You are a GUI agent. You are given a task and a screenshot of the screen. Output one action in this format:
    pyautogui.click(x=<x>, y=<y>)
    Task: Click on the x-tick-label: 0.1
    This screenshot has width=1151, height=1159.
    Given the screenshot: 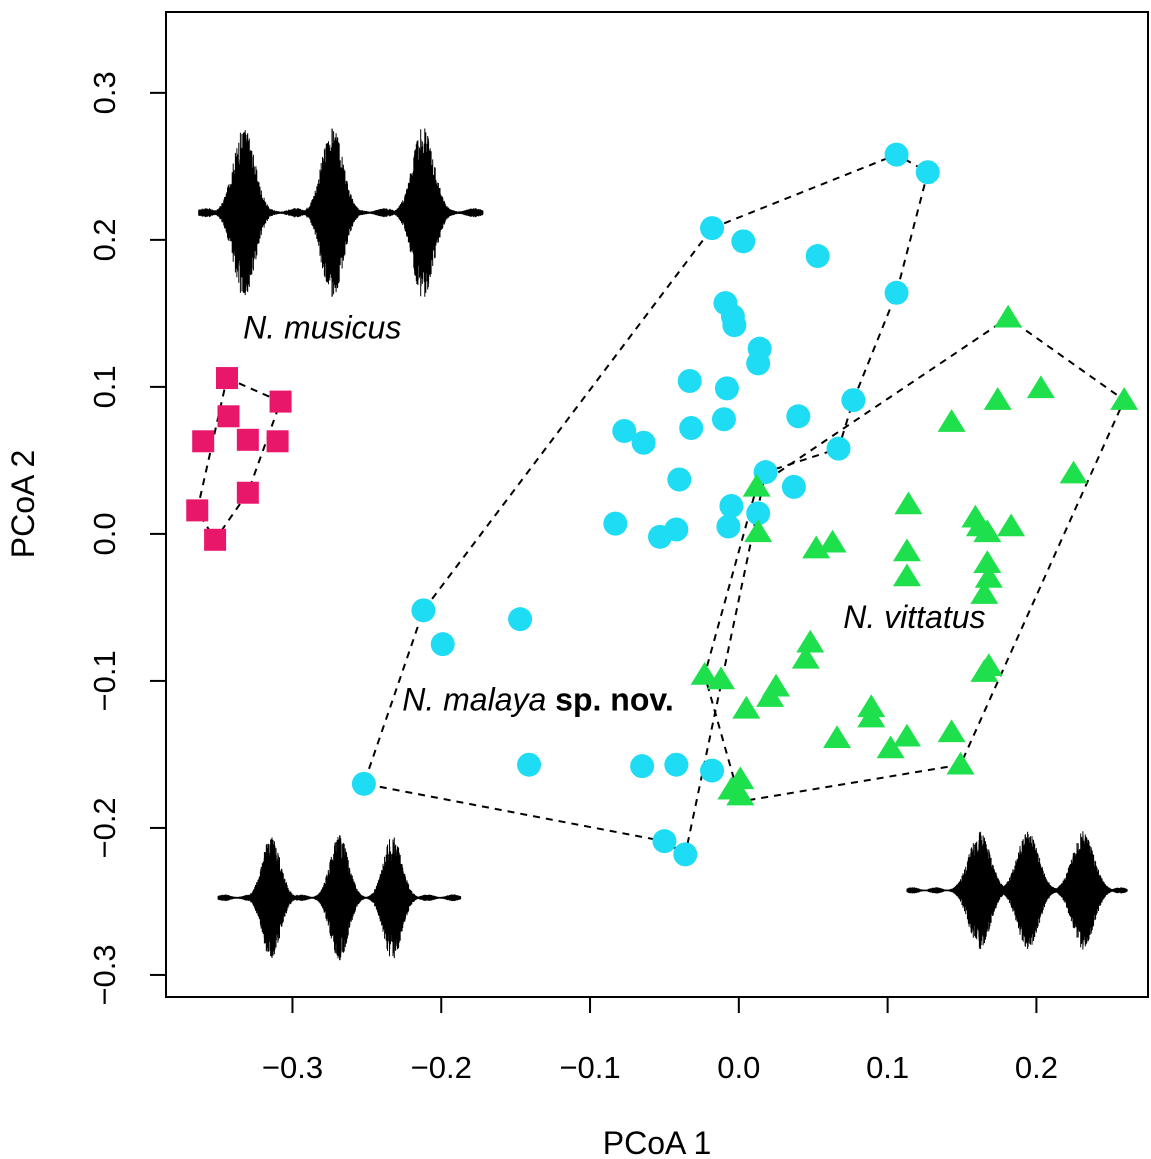 What is the action you would take?
    pyautogui.click(x=887, y=1067)
    